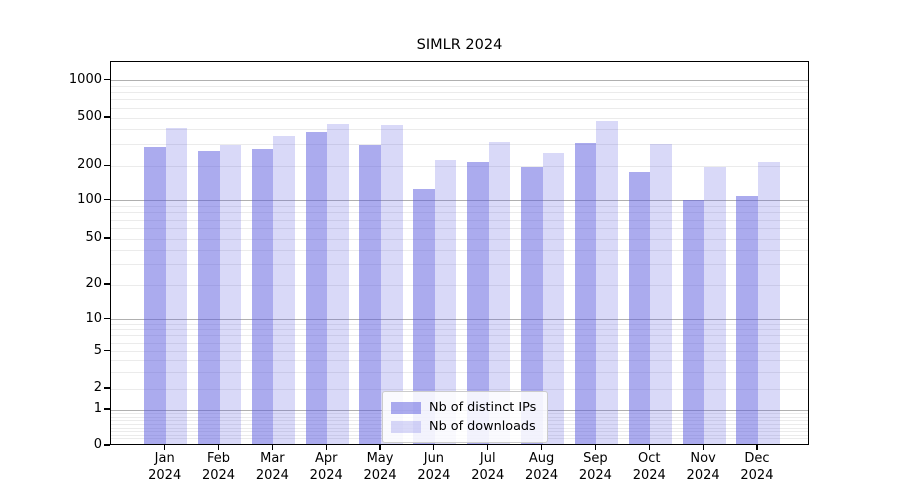 The width and height of the screenshot is (900, 500). Describe the element at coordinates (531, 305) in the screenshot. I see `bar-distinct-ips-aug` at that location.